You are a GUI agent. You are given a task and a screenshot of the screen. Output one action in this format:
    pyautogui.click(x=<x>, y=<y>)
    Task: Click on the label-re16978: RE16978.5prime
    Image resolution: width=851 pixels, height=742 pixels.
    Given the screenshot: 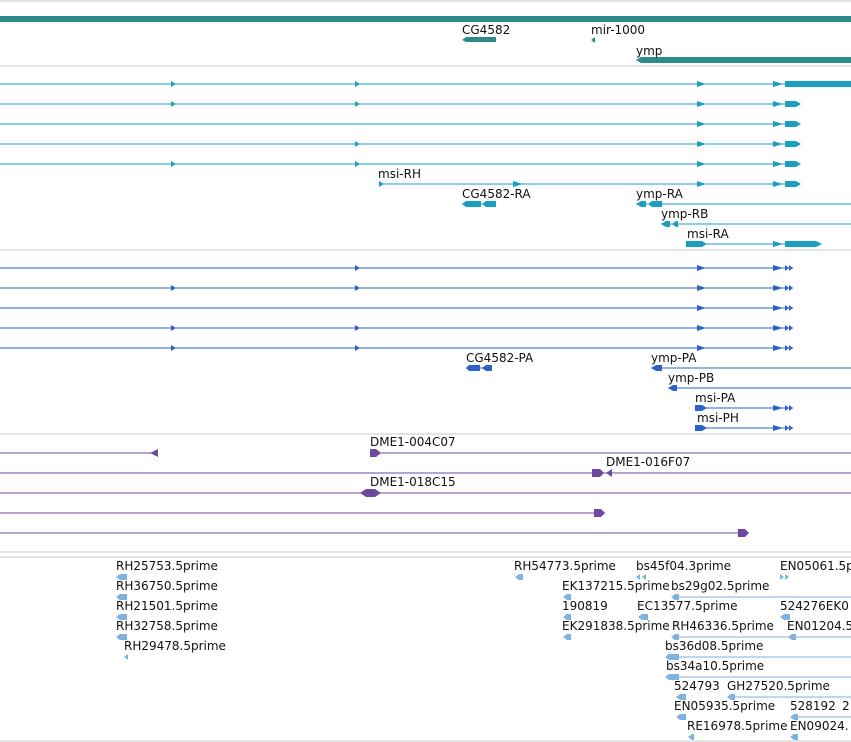 What is the action you would take?
    pyautogui.click(x=737, y=726)
    